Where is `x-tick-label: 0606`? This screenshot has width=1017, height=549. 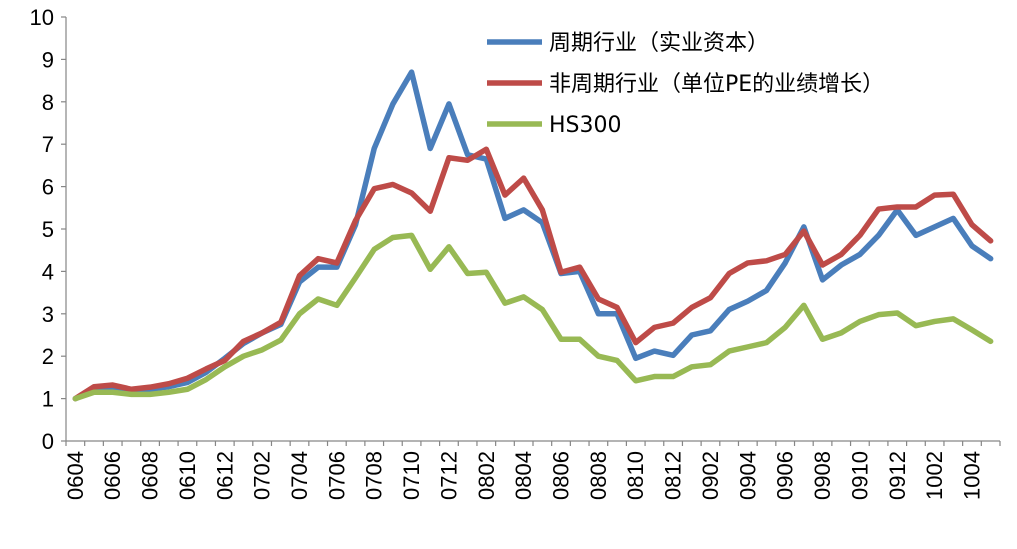
x-tick-label: 0606 is located at coordinates (112, 475).